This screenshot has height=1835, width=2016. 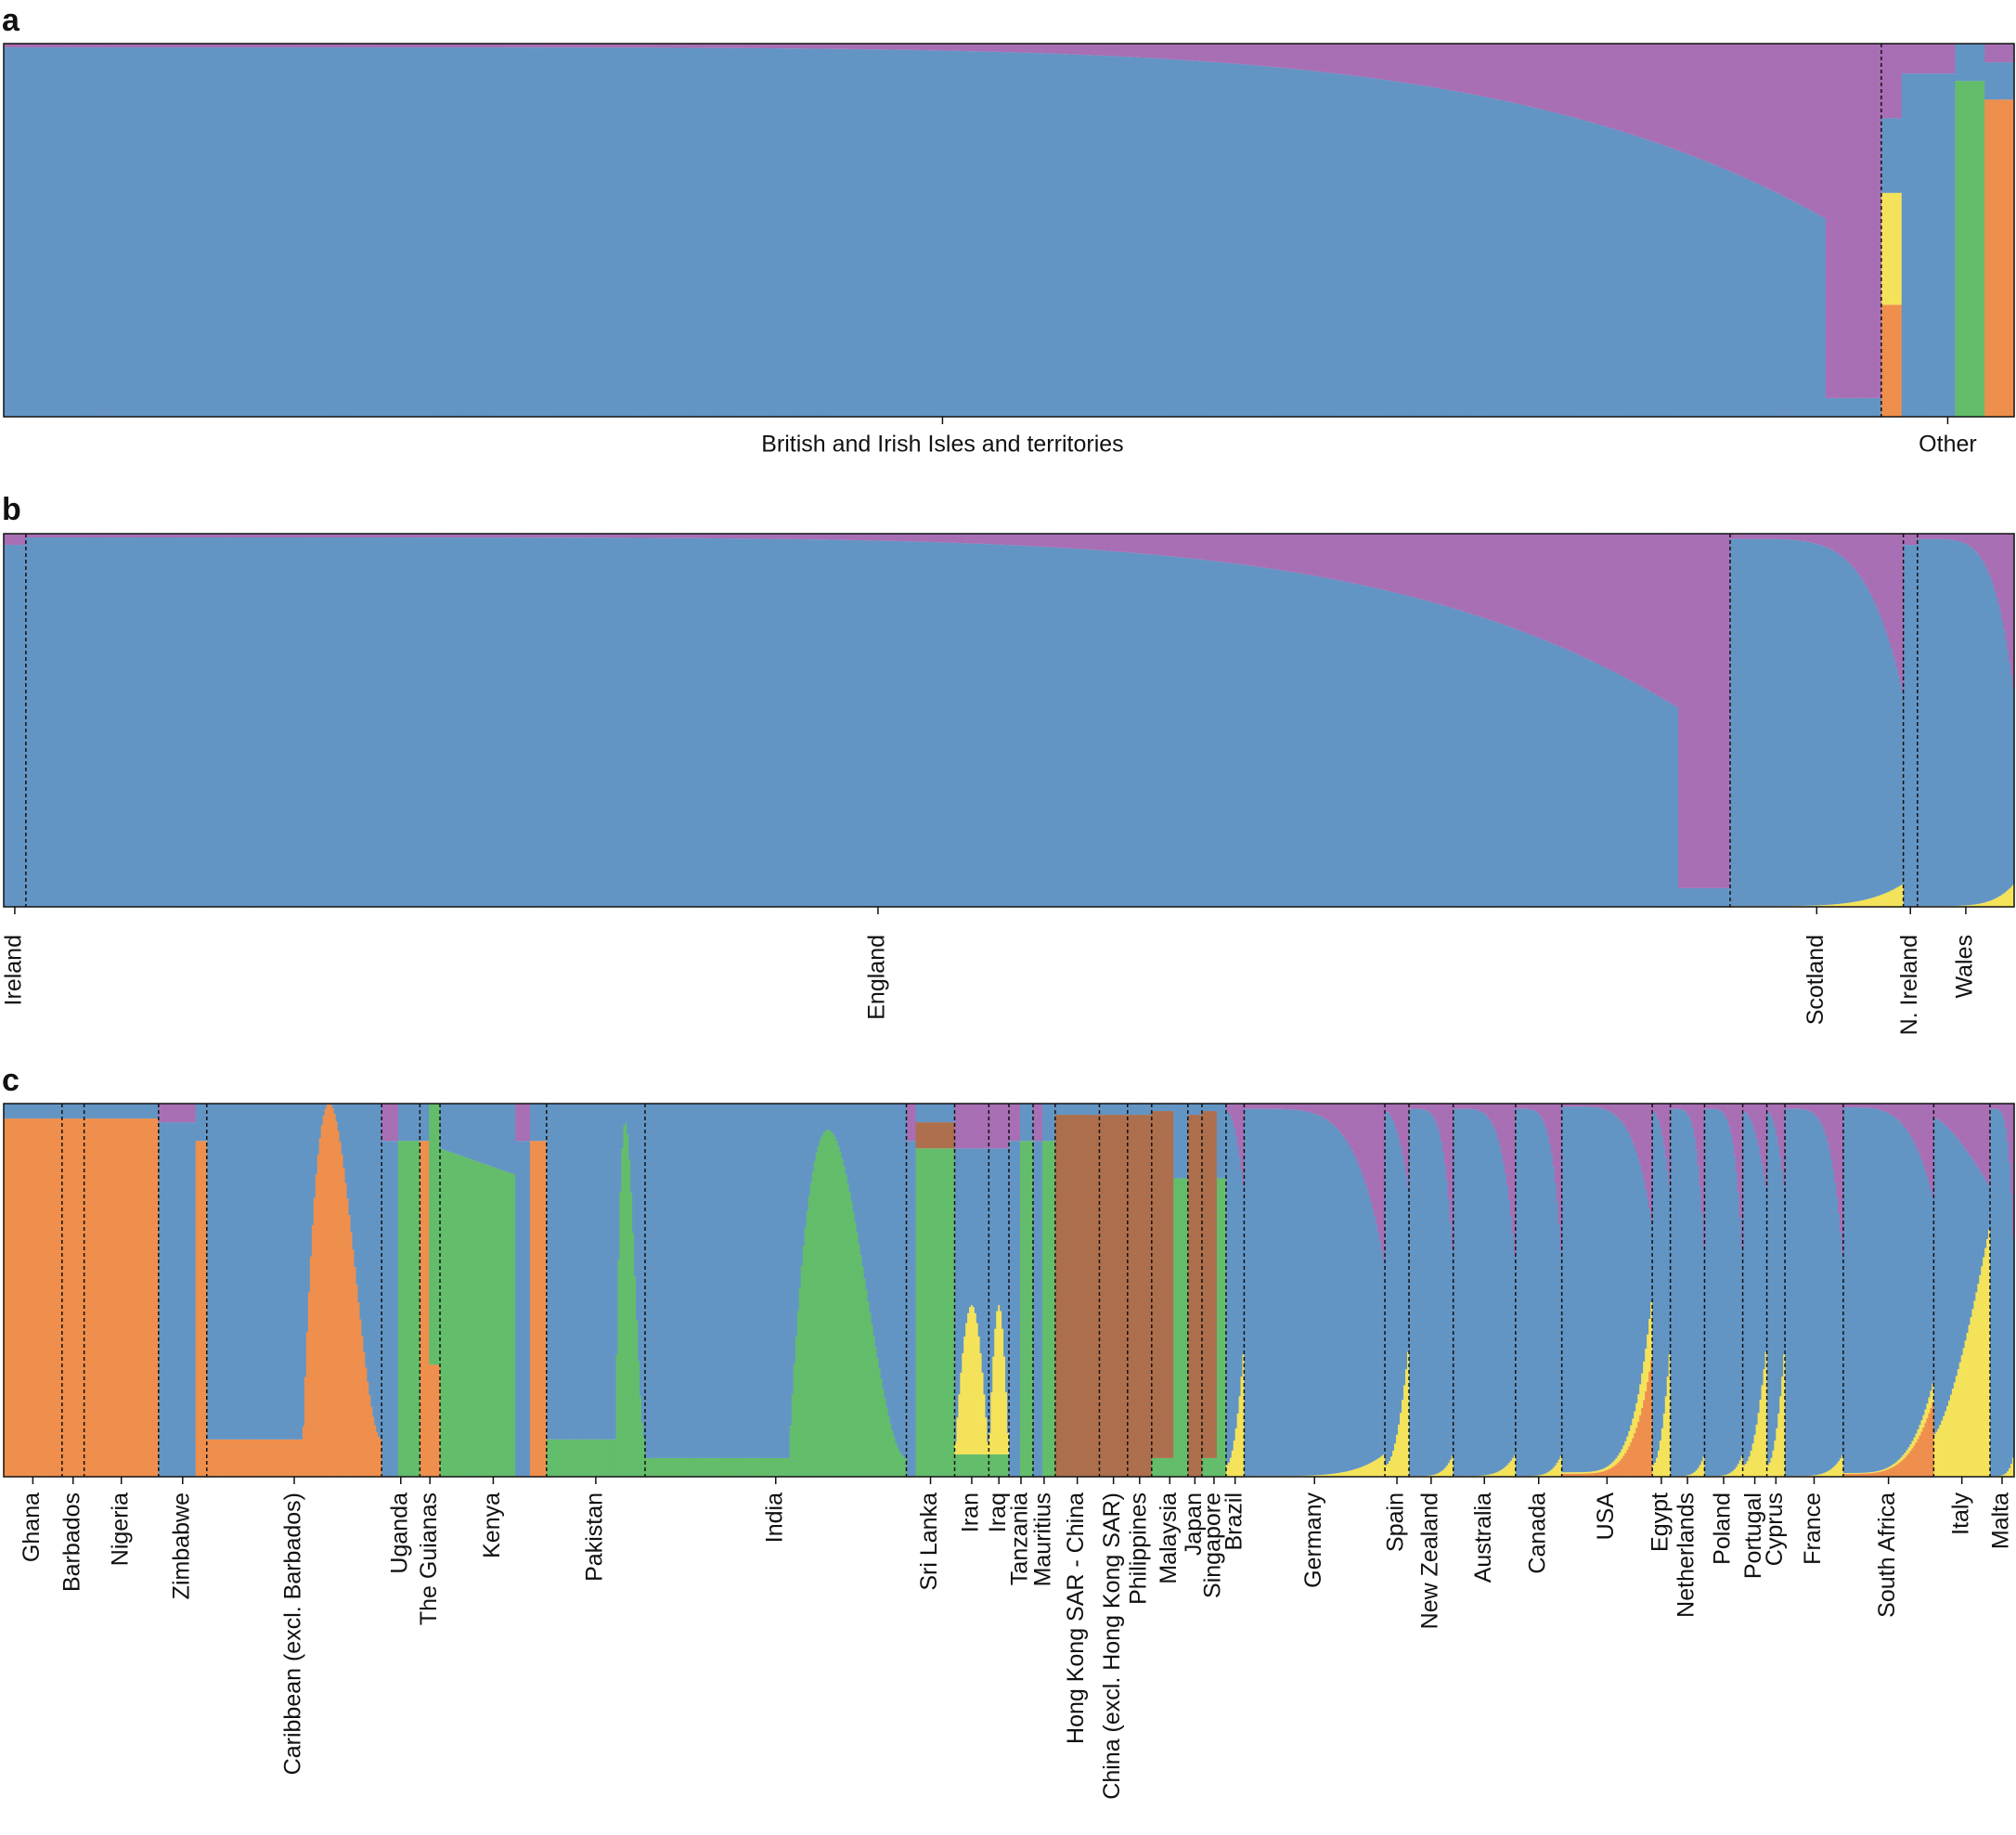 What do you see at coordinates (1961, 249) in the screenshot?
I see `bar-segment-south_asian` at bounding box center [1961, 249].